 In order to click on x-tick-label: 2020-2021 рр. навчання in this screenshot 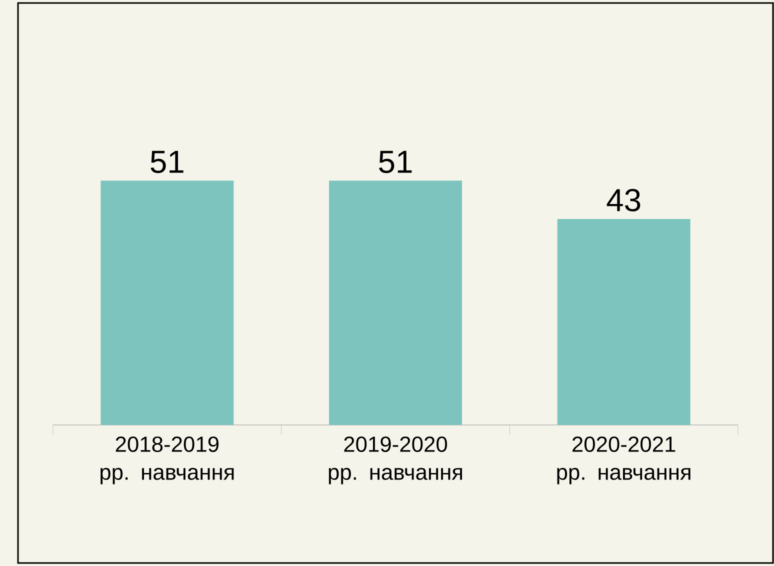, I will do `click(623, 460)`.